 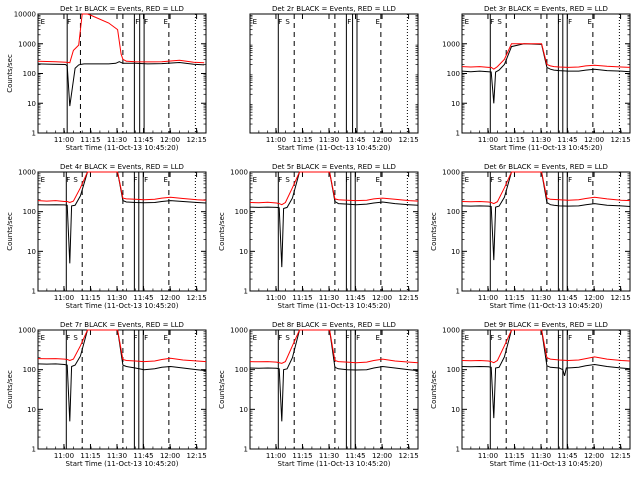 What do you see at coordinates (25, 15) in the screenshot?
I see `y-tick-label: 10000` at bounding box center [25, 15].